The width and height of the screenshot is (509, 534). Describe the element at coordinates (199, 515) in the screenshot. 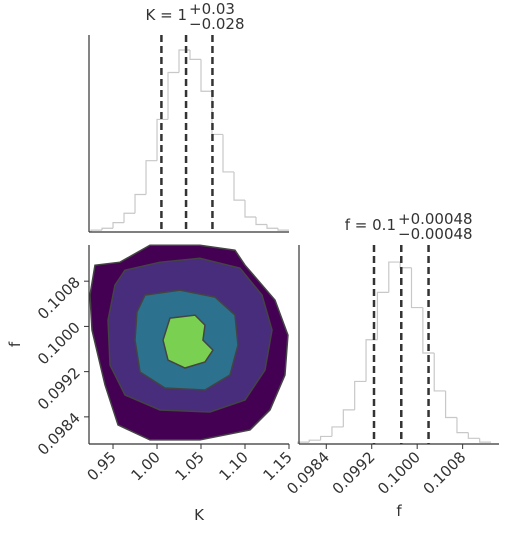

I see `x-axis-label: K` at that location.